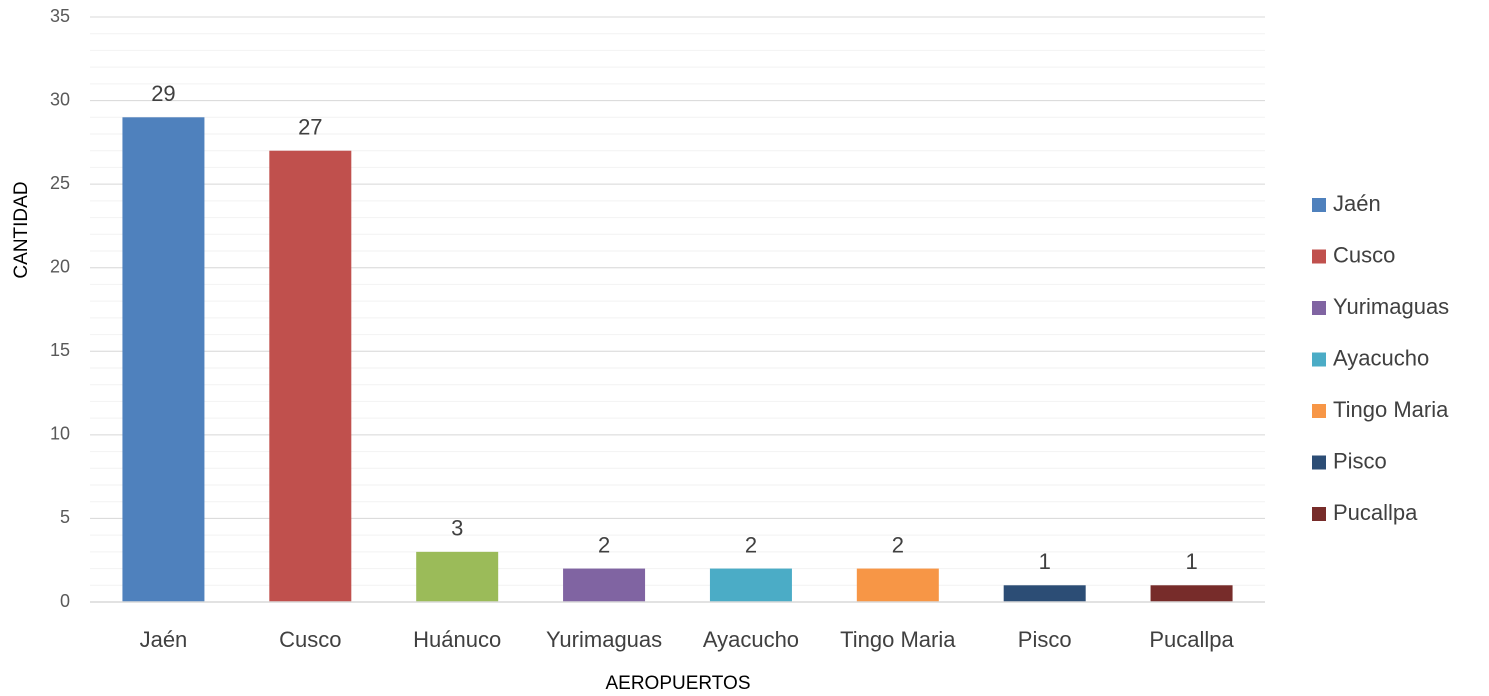 This screenshot has height=696, width=1489. Describe the element at coordinates (60, 350) in the screenshot. I see `y-tick-label: 15` at that location.